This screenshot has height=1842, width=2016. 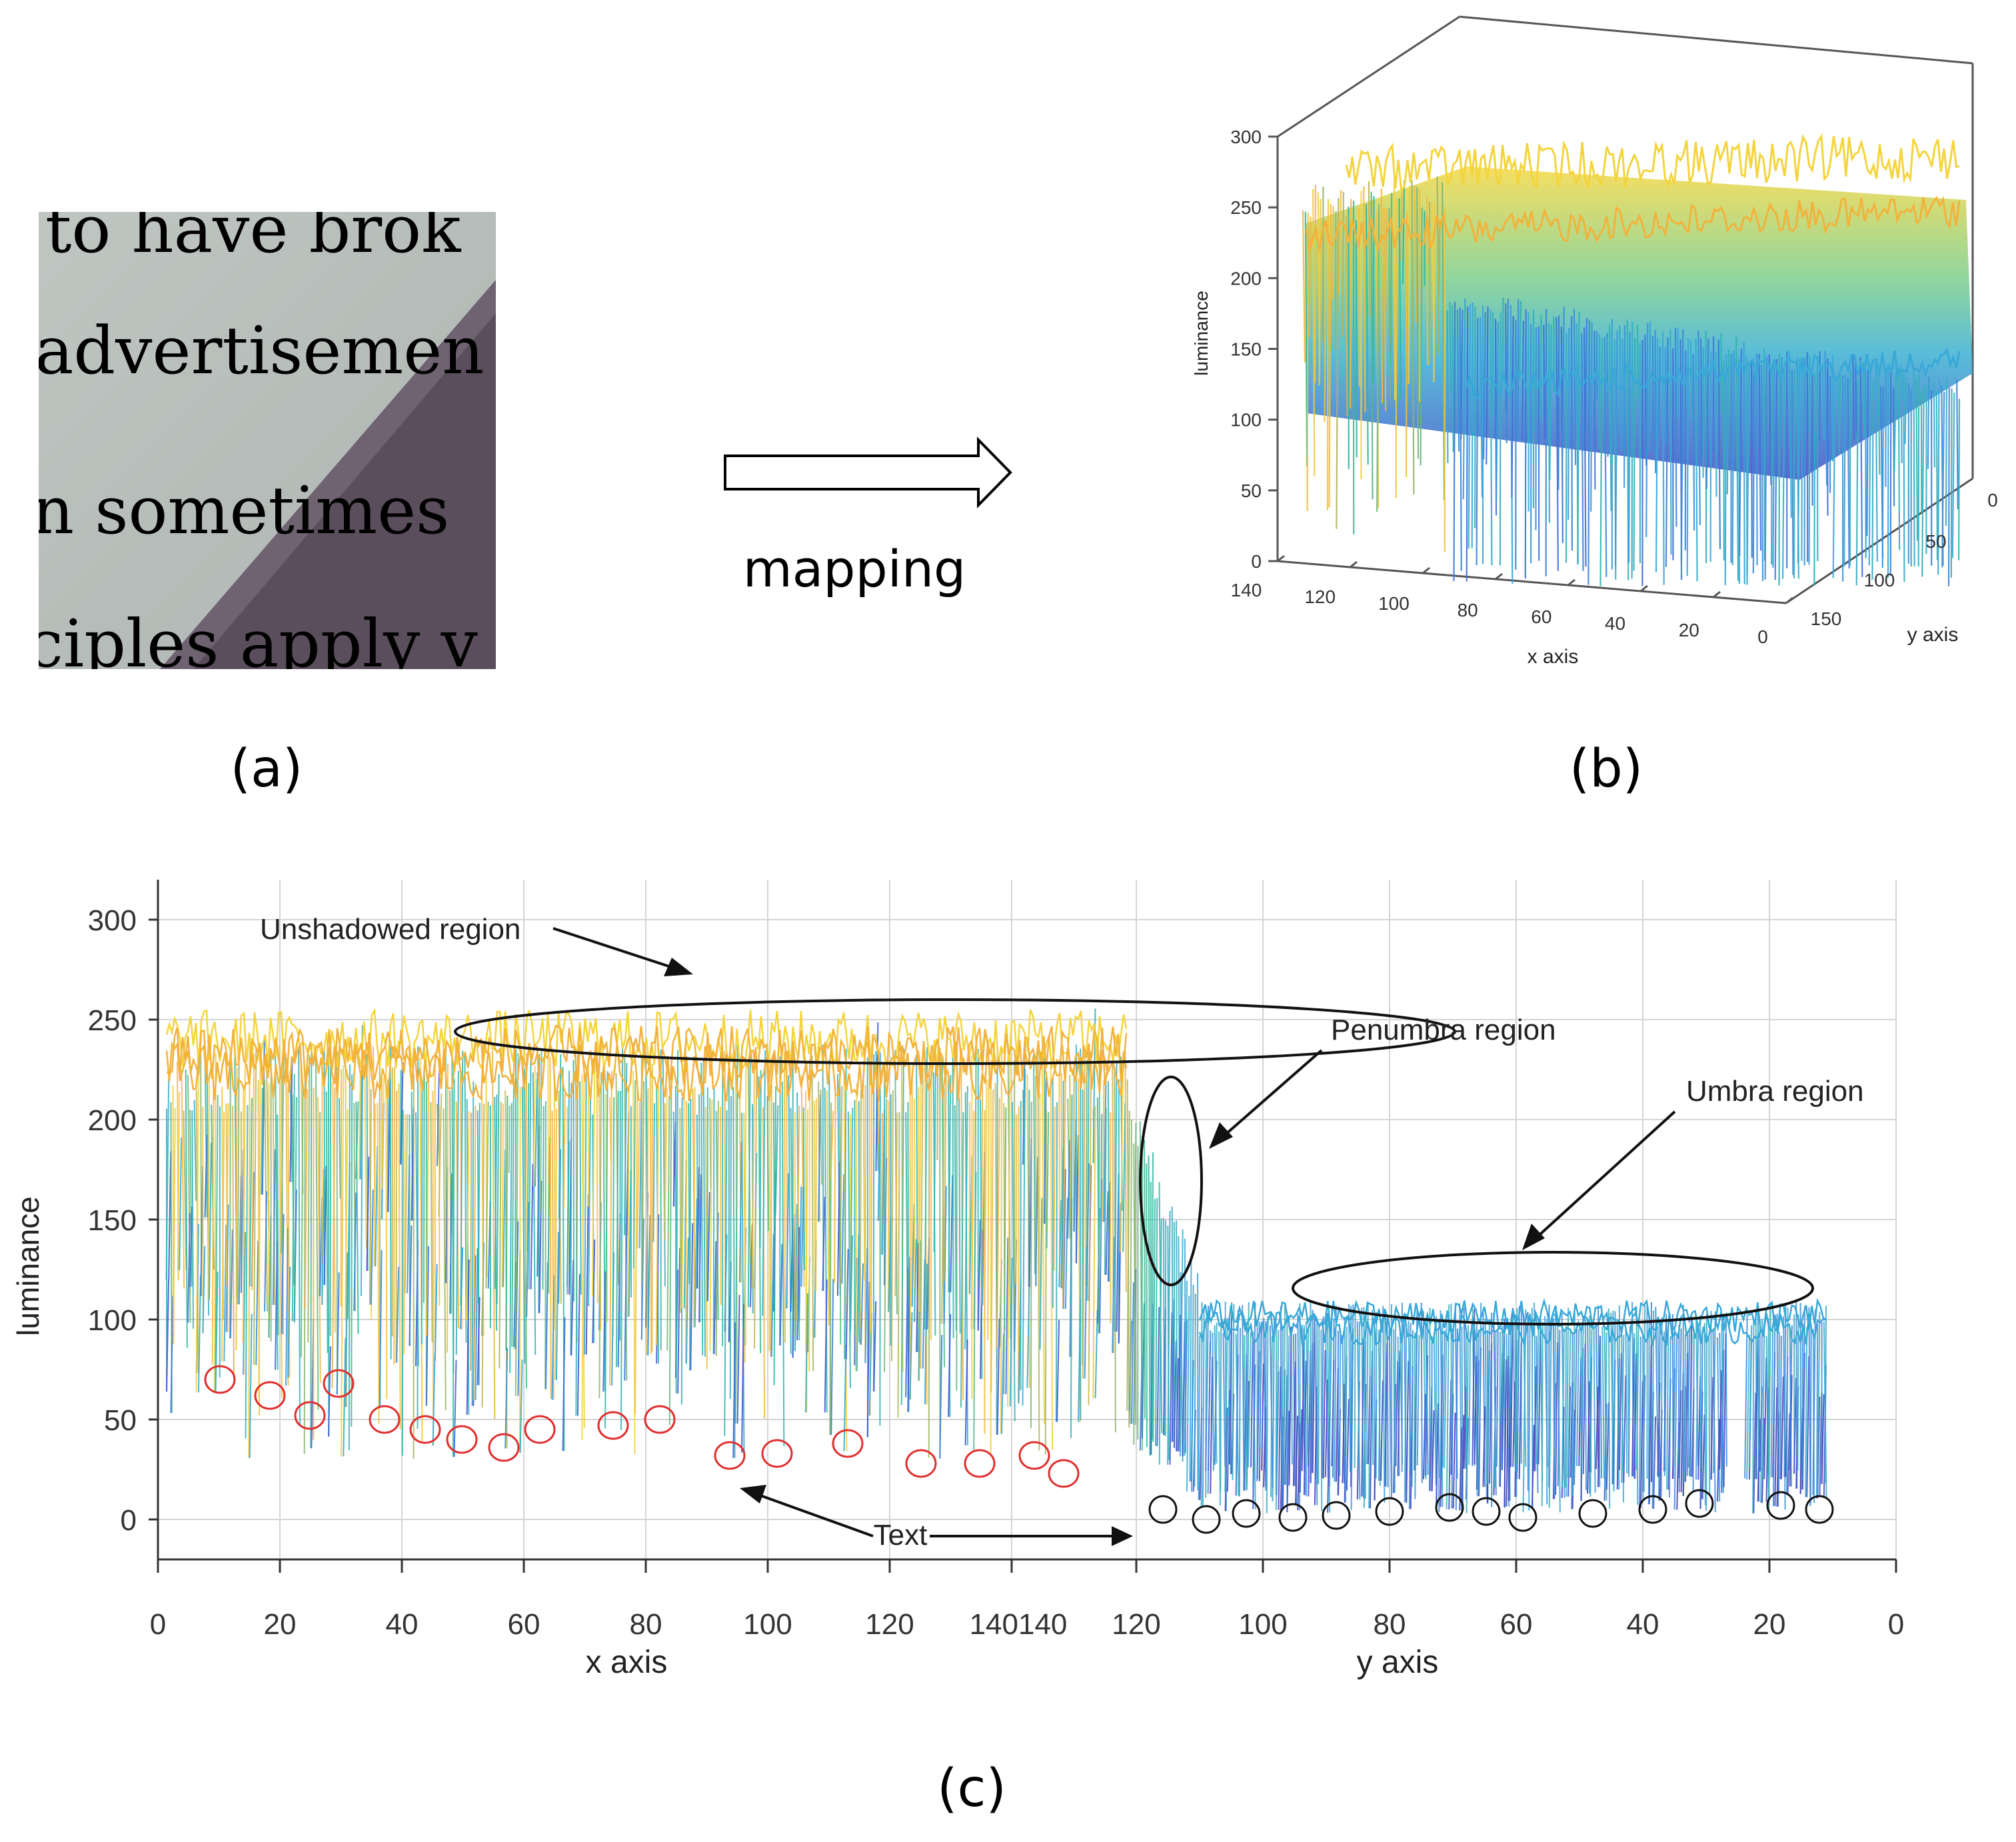 What do you see at coordinates (1541, 616) in the screenshot?
I see `b-x-tick-label: 60` at bounding box center [1541, 616].